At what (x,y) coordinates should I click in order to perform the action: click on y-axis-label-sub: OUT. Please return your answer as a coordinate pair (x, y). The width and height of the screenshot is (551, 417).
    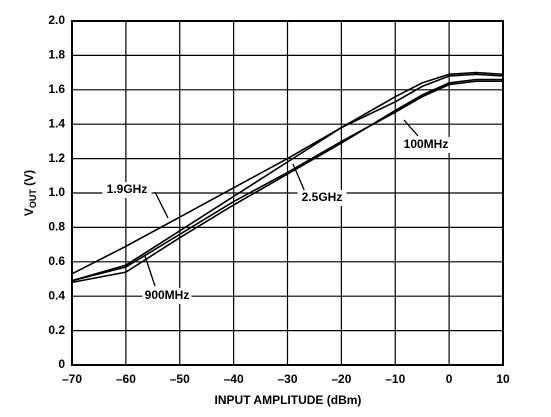
    Looking at the image, I should click on (33, 199).